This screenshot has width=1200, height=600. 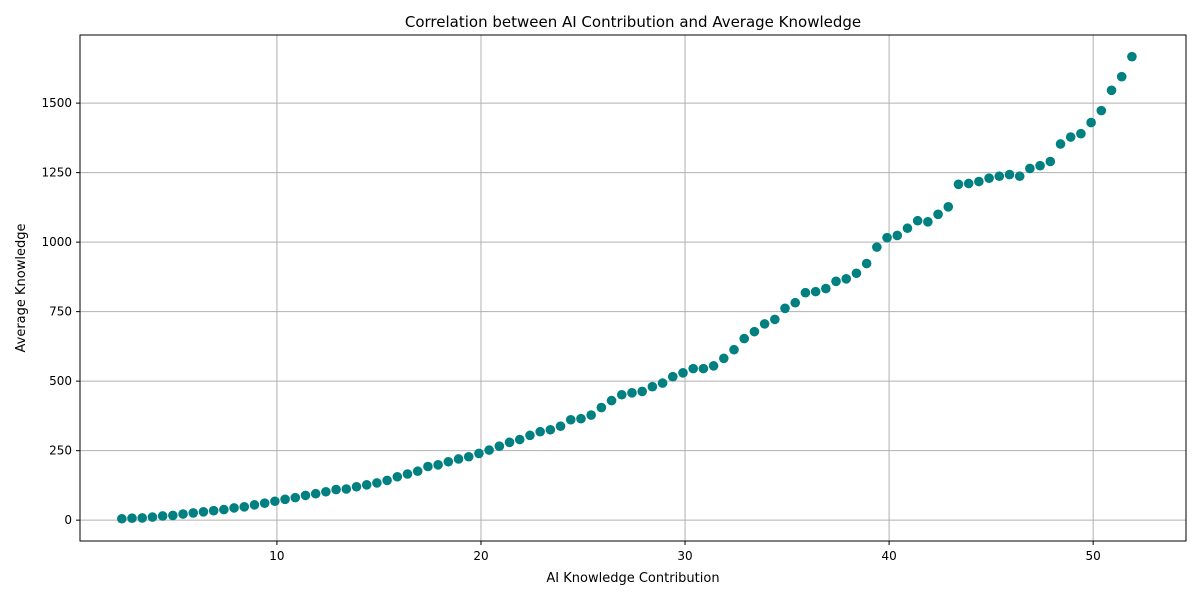 What do you see at coordinates (276, 556) in the screenshot?
I see `x-tick-label: 10` at bounding box center [276, 556].